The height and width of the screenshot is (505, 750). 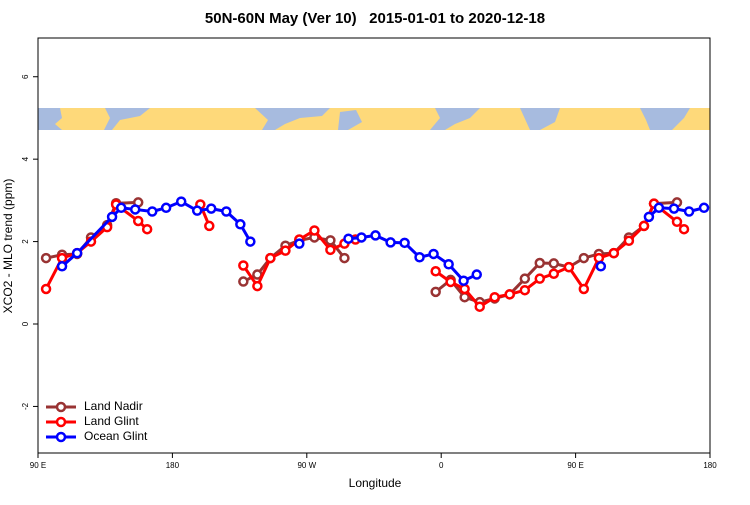 What do you see at coordinates (111, 421) in the screenshot?
I see `legend-label: Land Glint` at bounding box center [111, 421].